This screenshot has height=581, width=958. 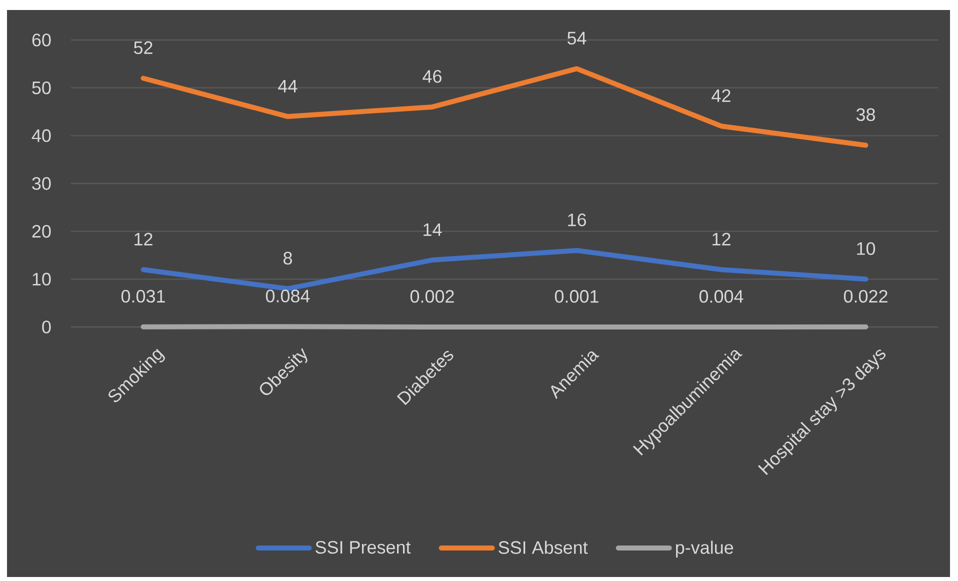 What do you see at coordinates (721, 95) in the screenshot?
I see `data-label: 42` at bounding box center [721, 95].